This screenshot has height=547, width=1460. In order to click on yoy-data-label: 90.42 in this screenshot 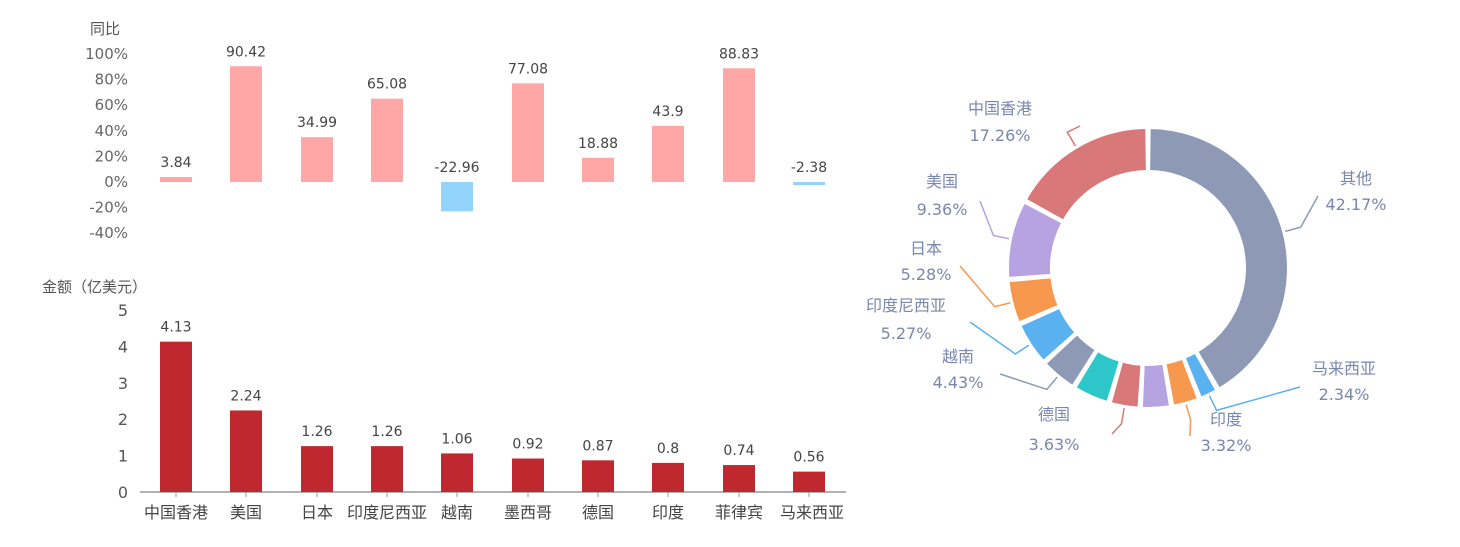, I will do `click(246, 52)`.